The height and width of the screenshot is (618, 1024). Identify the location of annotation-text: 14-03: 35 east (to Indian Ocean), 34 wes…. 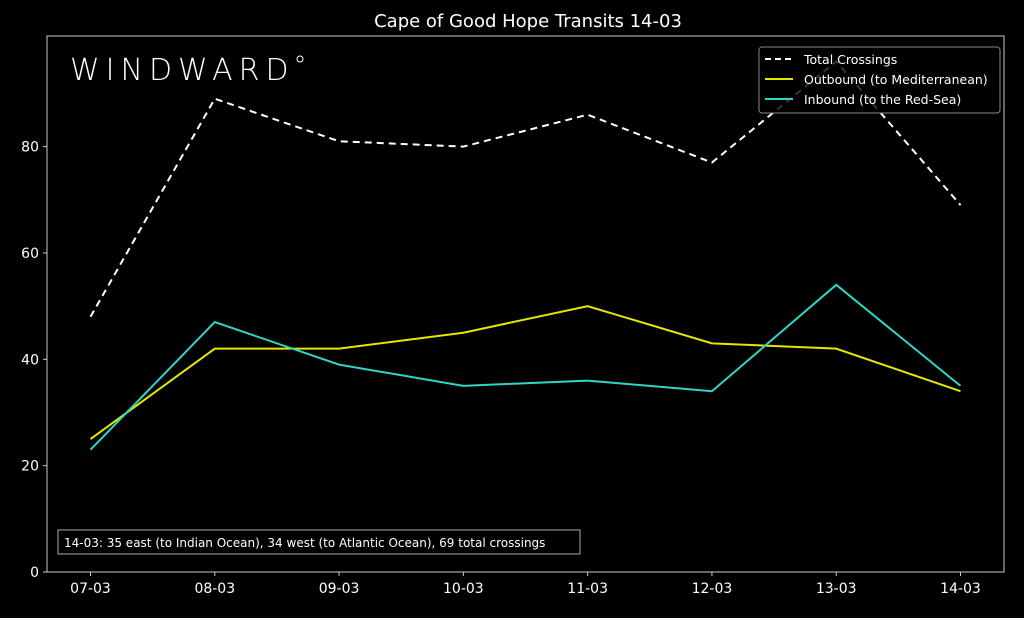
(304, 543).